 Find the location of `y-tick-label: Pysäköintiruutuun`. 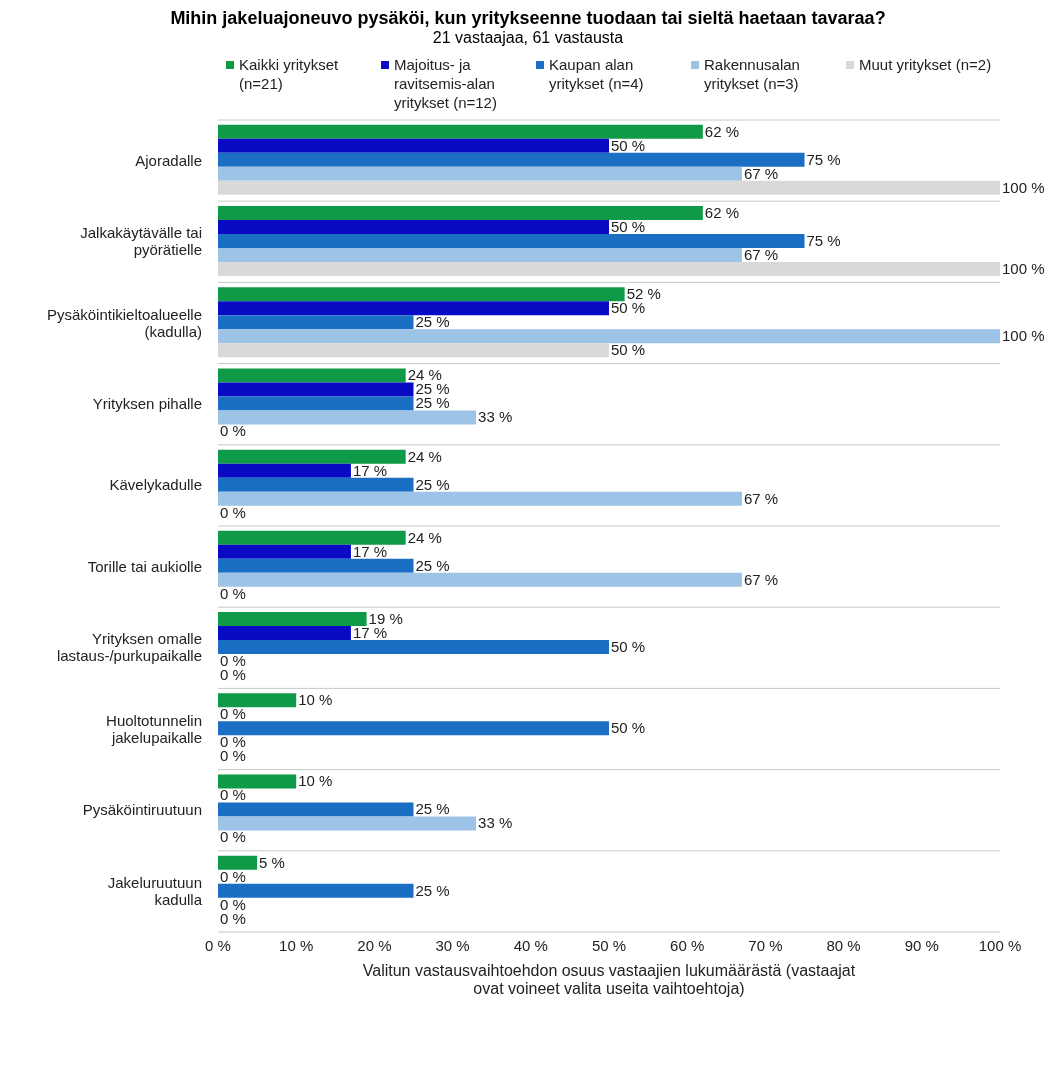

y-tick-label: Pysäköintiruutuun is located at coordinates (142, 810).